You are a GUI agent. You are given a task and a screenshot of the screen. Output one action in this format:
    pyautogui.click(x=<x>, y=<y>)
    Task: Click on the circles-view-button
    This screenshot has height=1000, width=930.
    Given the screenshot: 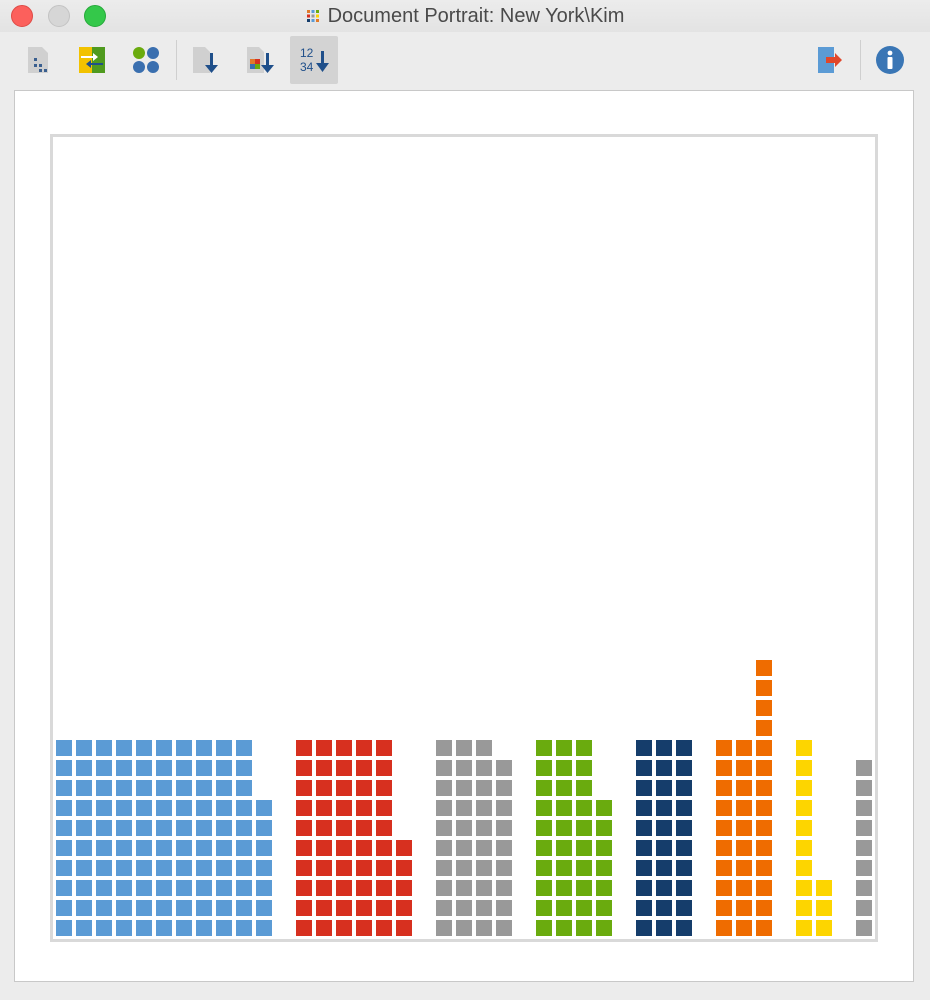 What is the action you would take?
    pyautogui.click(x=146, y=60)
    